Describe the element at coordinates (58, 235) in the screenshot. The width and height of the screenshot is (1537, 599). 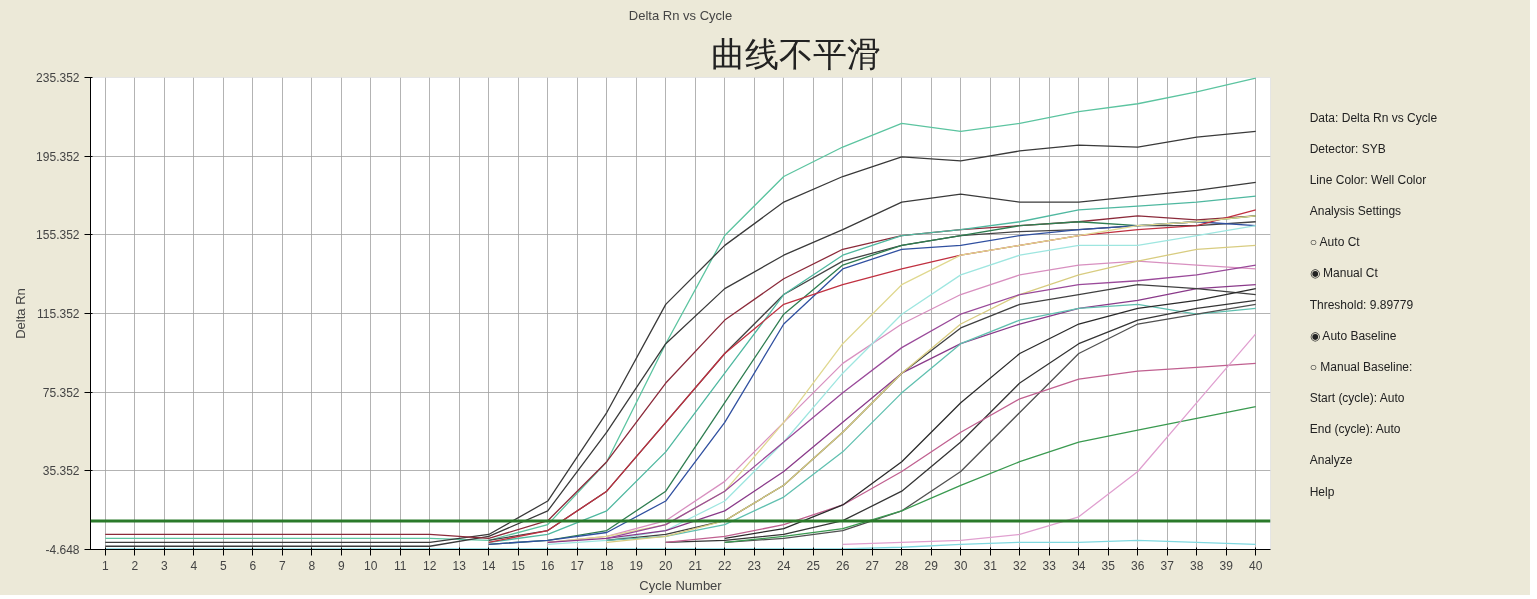
I see `y-tick-label: 155.352` at that location.